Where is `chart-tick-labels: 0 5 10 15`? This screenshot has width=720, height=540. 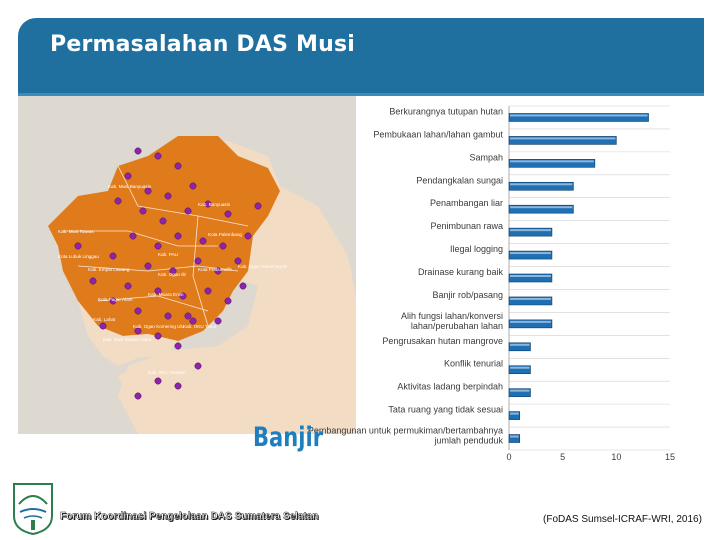
chart-tick-labels: 0 5 10 15 is located at coordinates (590, 457).